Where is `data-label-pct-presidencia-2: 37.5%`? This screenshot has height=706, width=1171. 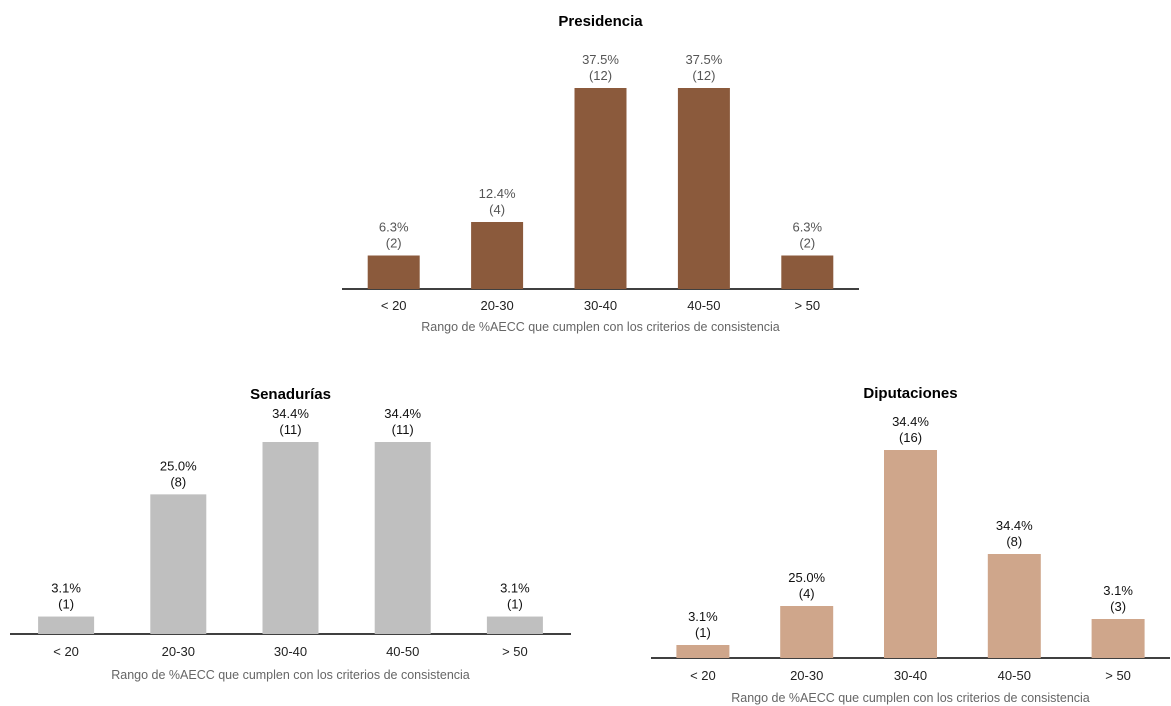
data-label-pct-presidencia-2: 37.5% is located at coordinates (600, 59).